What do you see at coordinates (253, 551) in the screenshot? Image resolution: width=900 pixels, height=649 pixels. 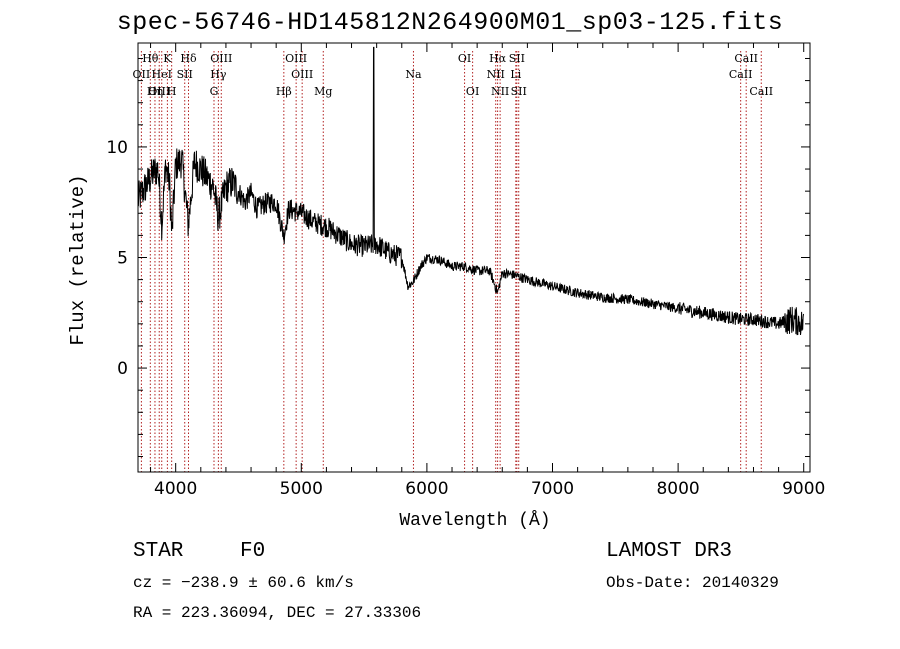 I see `subclass: F0` at bounding box center [253, 551].